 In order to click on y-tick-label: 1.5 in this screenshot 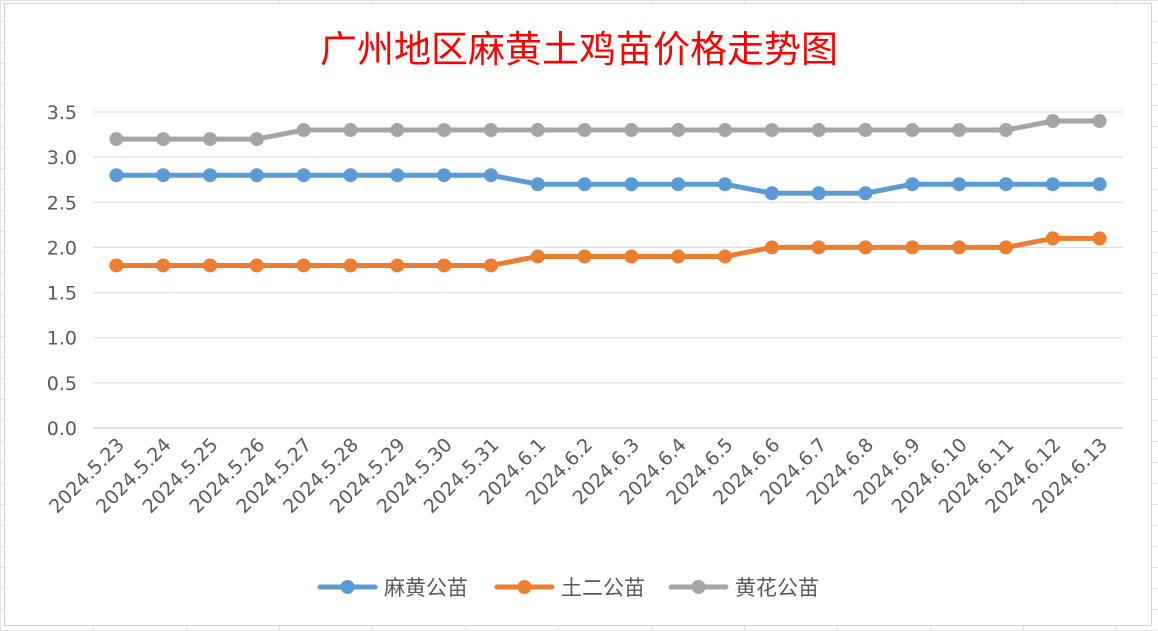, I will do `click(62, 294)`.